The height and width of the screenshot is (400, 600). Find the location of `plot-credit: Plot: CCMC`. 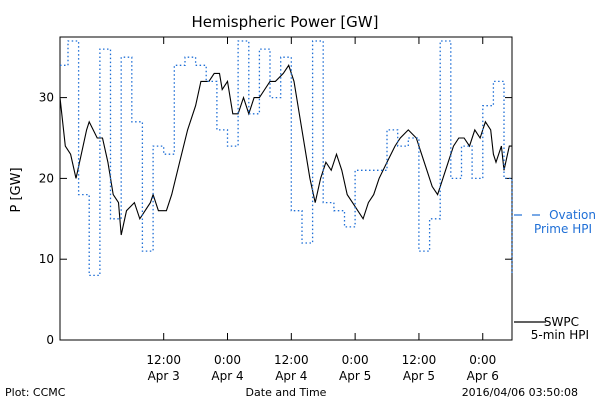

plot-credit: Plot: CCMC is located at coordinates (35, 392).